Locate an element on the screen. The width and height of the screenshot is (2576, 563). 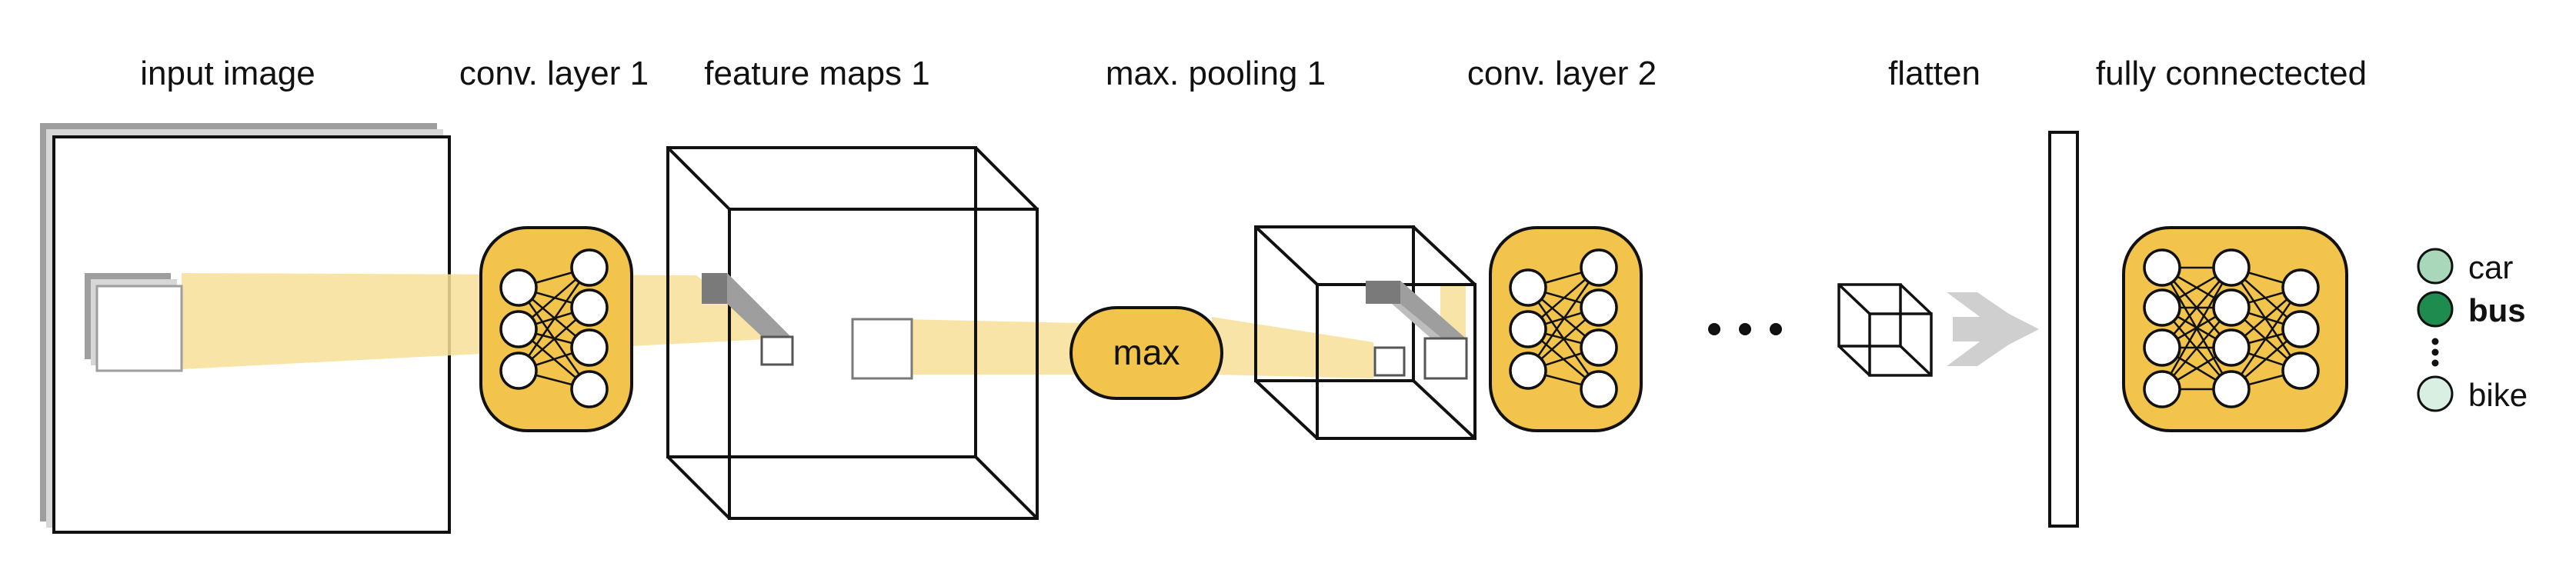
flattened-vector is located at coordinates (2063, 329).